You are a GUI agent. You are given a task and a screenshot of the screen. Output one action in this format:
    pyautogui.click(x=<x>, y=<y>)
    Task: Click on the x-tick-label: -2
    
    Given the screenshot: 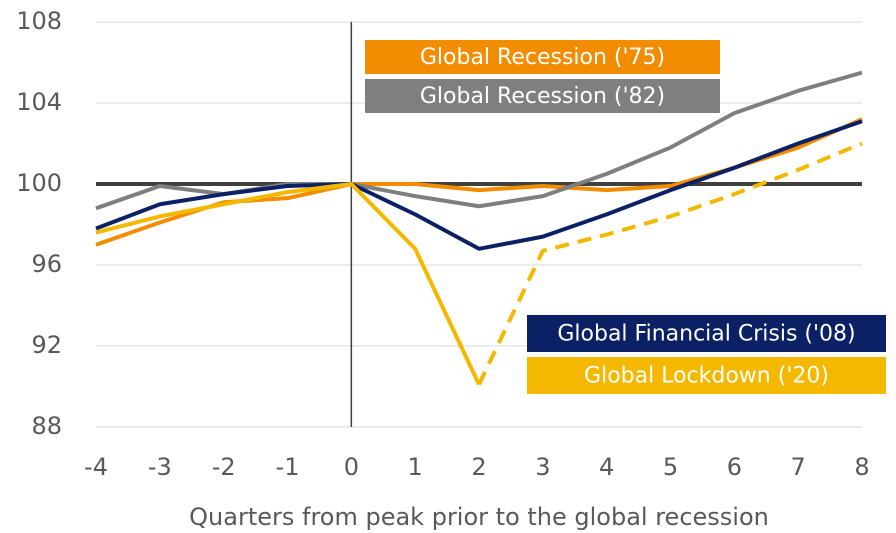 What is the action you would take?
    pyautogui.click(x=224, y=467)
    